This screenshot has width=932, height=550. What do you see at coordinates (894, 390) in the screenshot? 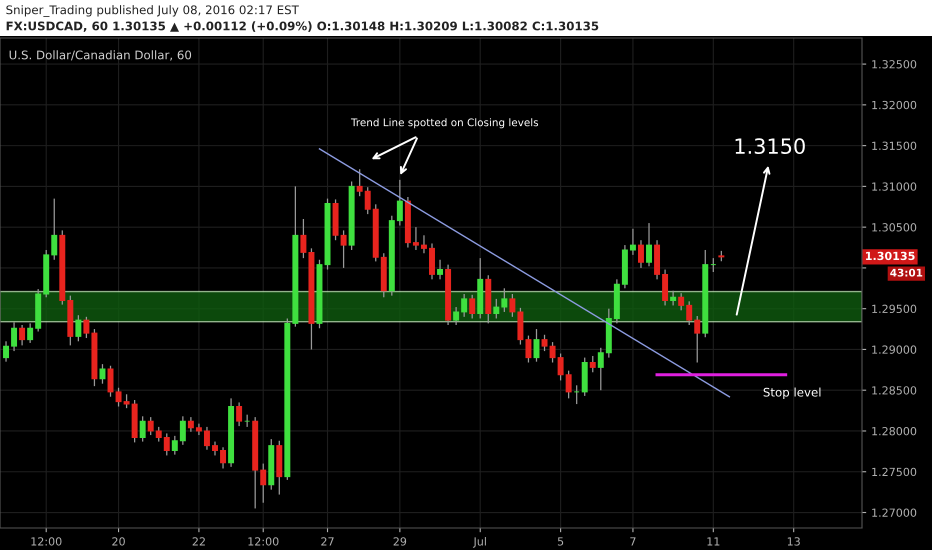
I see `y-tick-label: 1.28500` at bounding box center [894, 390].